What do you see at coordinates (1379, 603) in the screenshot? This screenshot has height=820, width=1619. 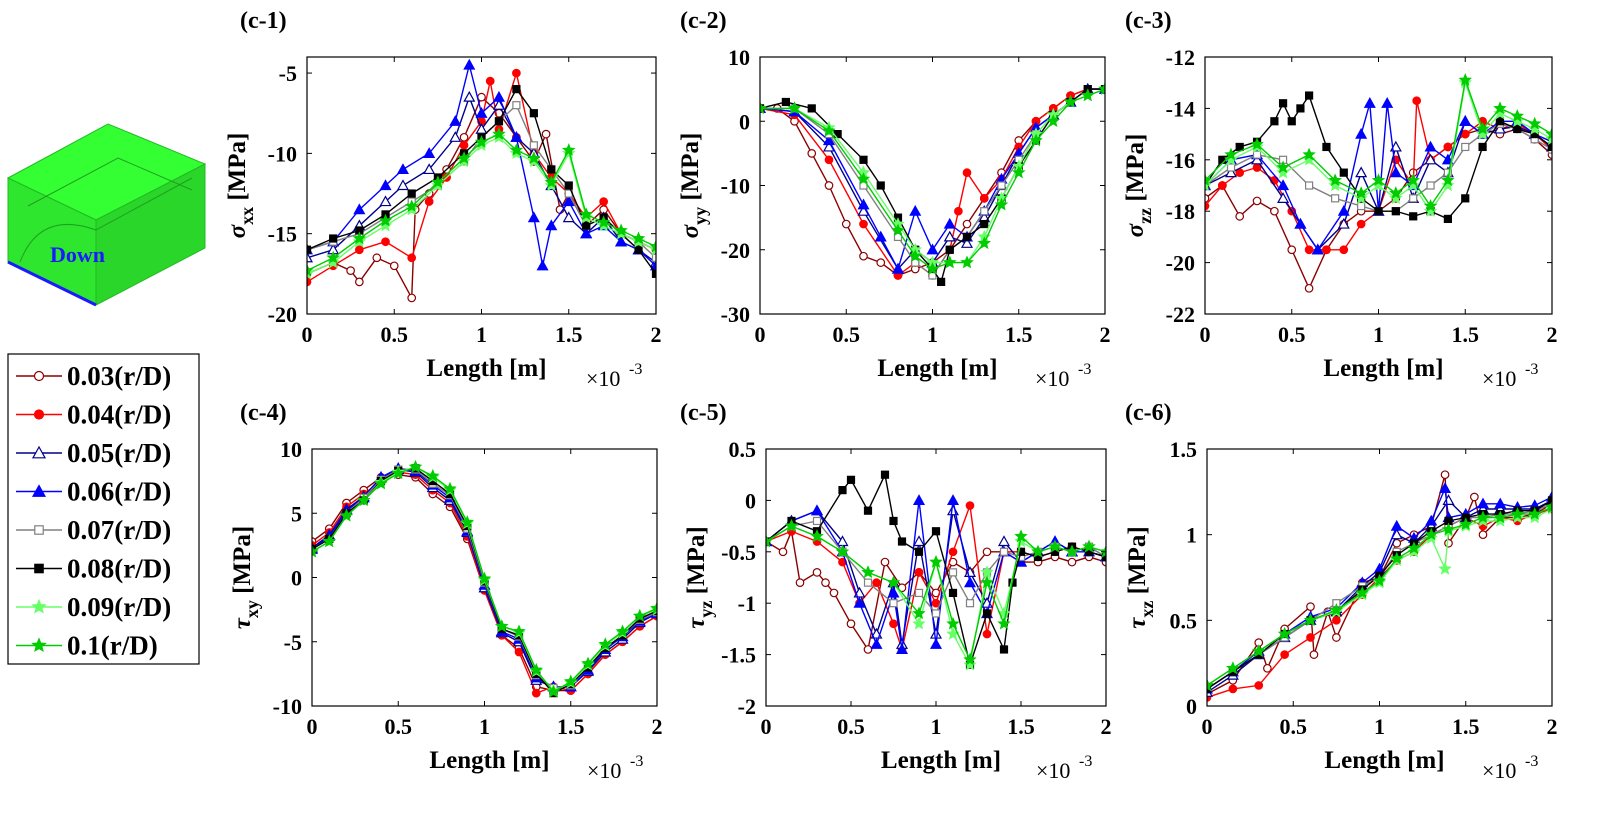 I see `series-line` at bounding box center [1379, 603].